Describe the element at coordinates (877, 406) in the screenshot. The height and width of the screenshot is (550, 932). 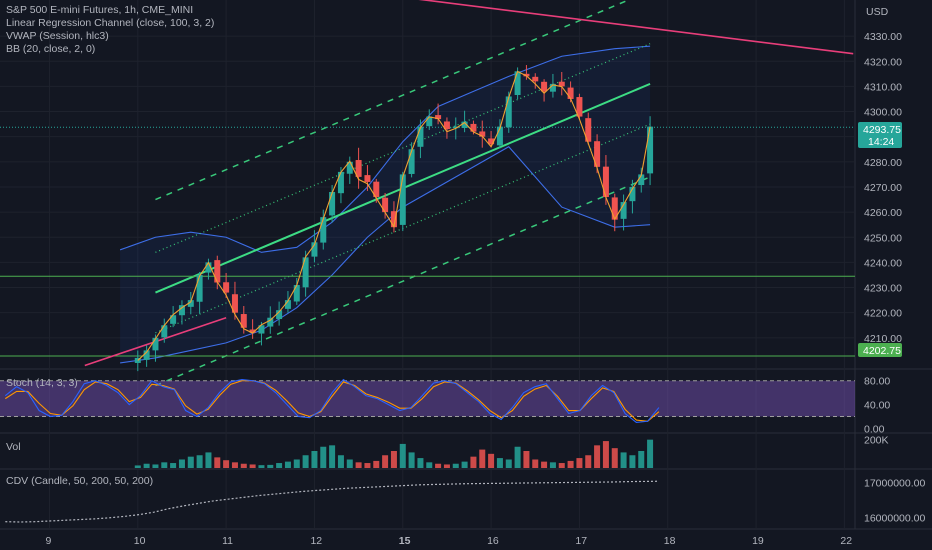
I see `stoch-tick-label: 40.00` at that location.